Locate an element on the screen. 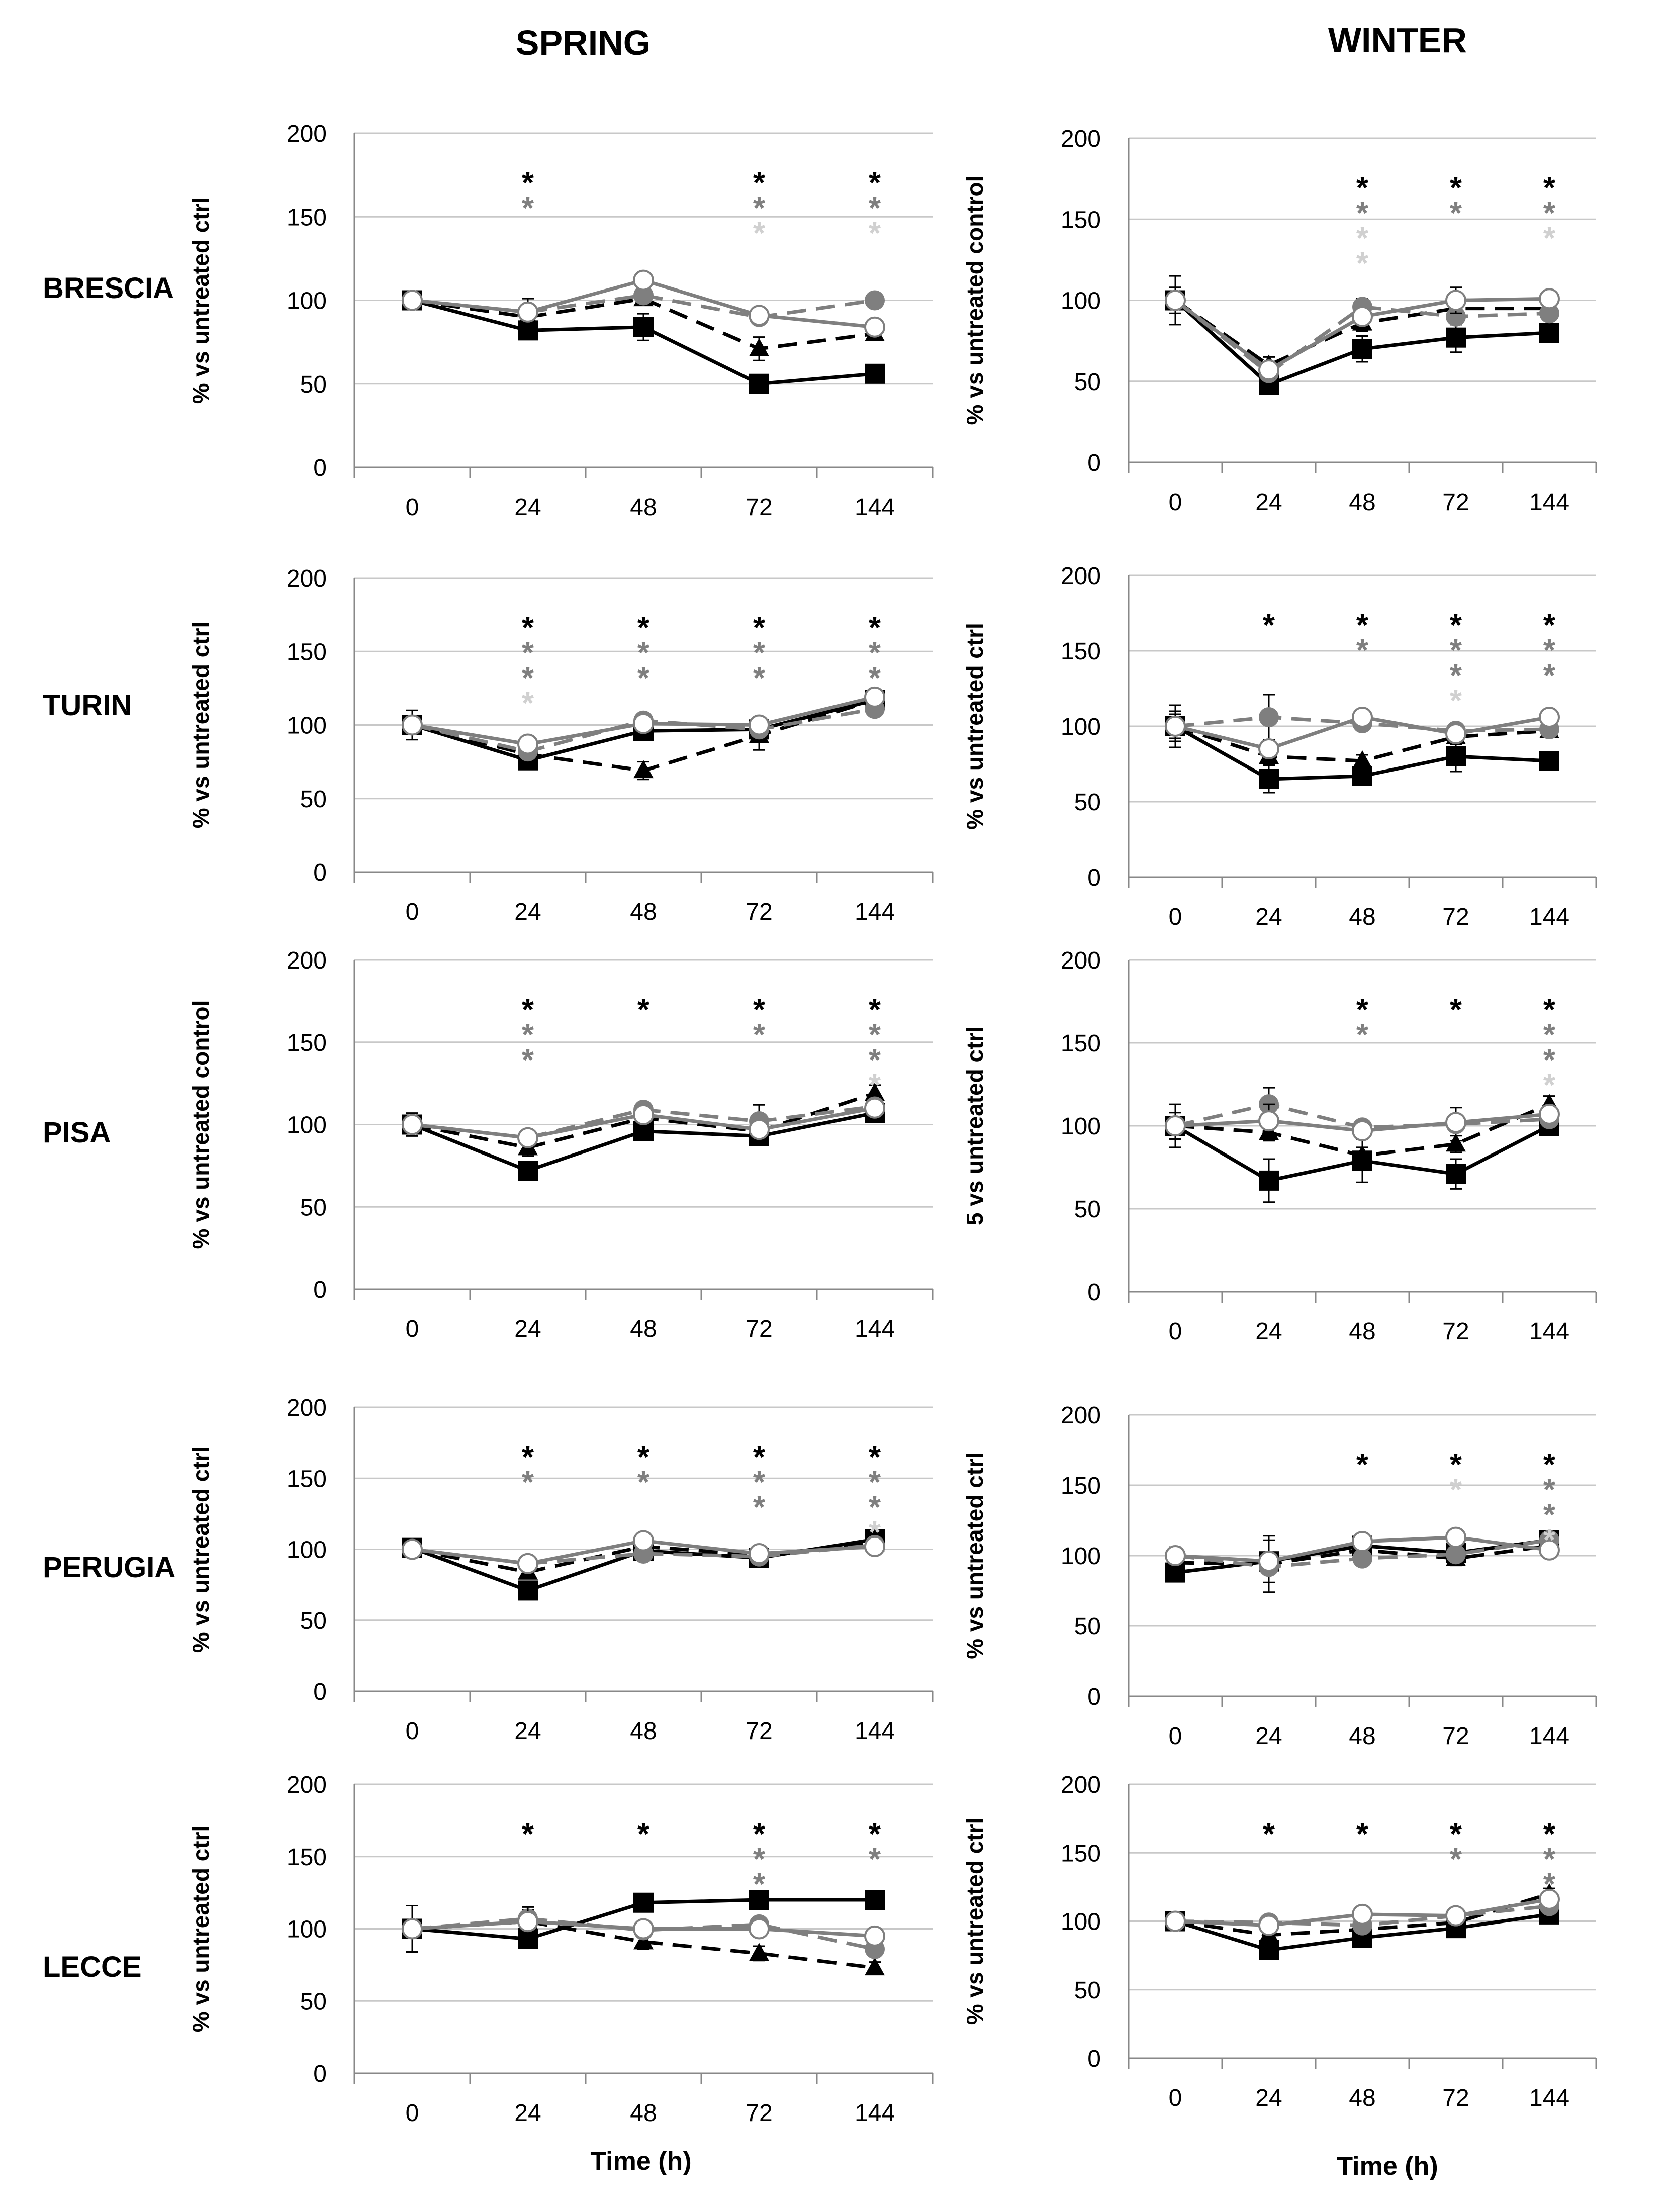  series-circle-open is located at coordinates (1363, 334).